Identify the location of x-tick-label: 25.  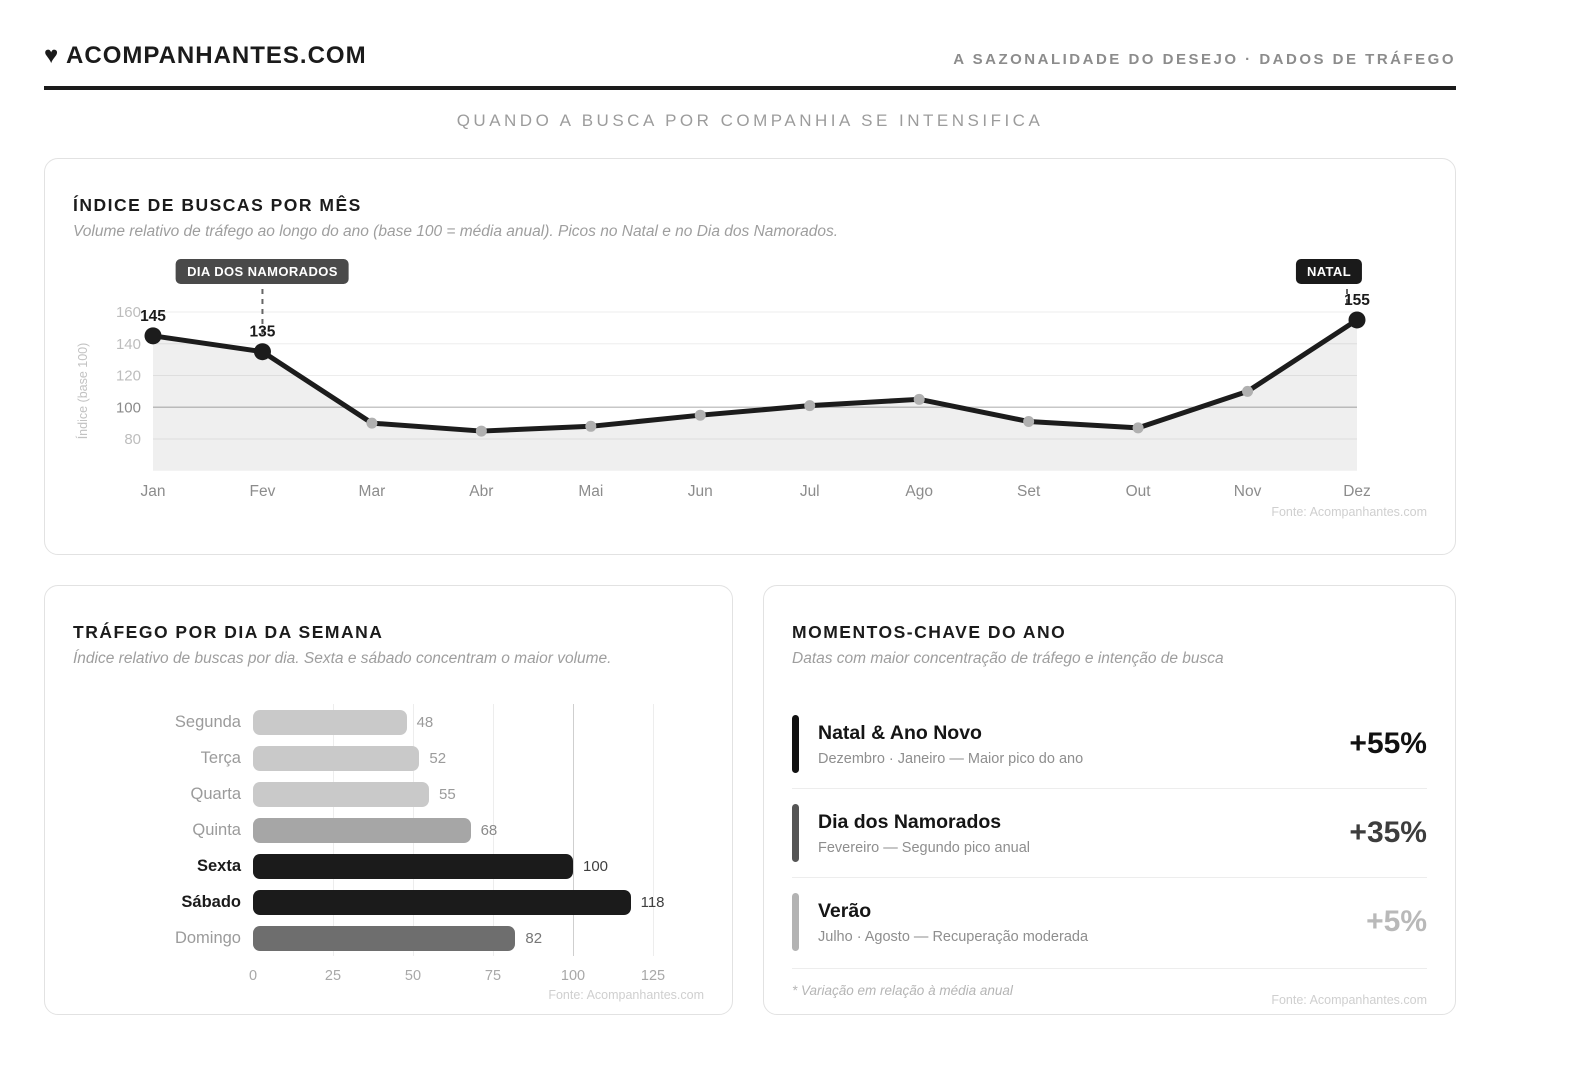
(333, 976).